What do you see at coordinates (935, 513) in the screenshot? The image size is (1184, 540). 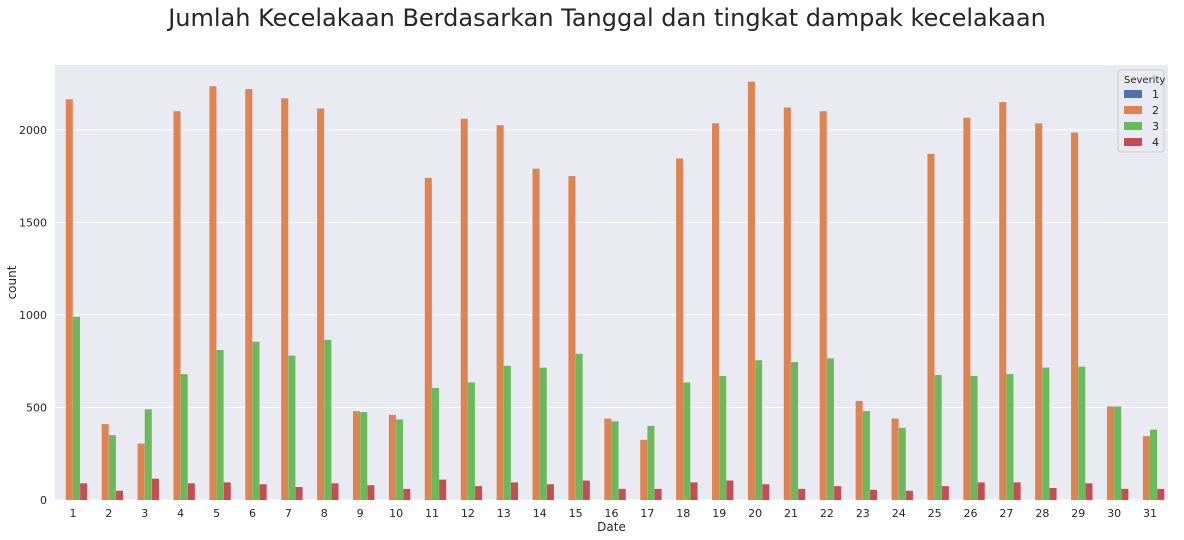 I see `x-tick-label: 25` at bounding box center [935, 513].